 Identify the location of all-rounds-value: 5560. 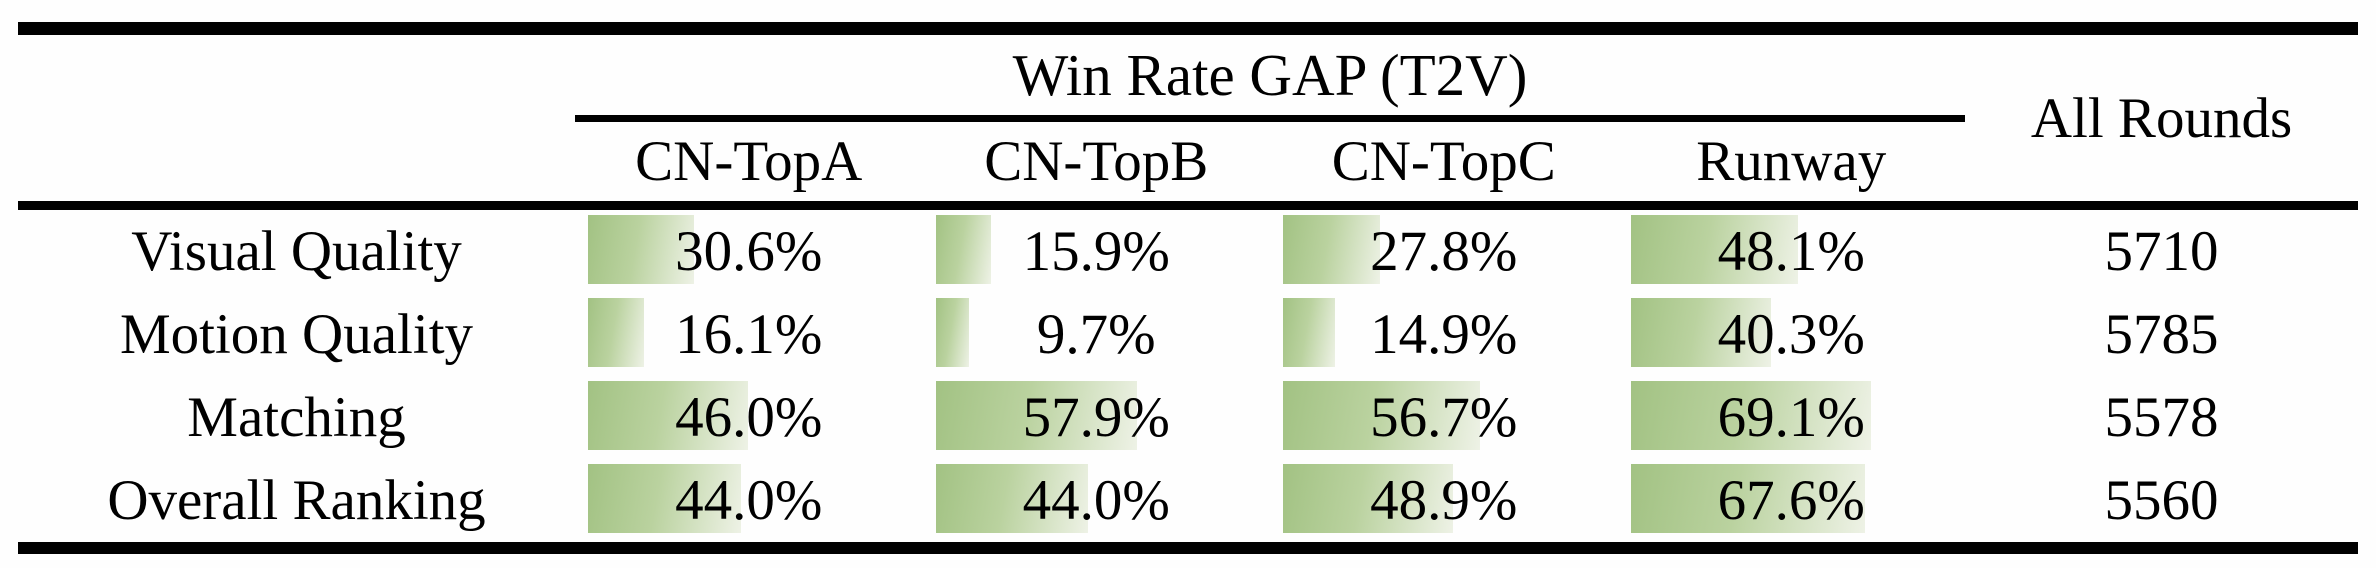
(2161, 500).